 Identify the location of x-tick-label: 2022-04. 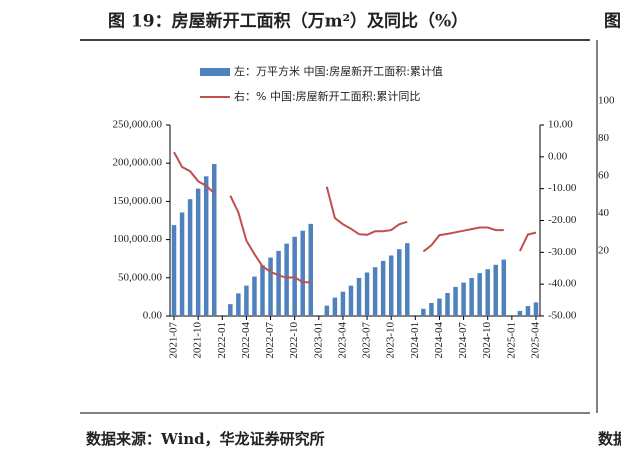
(246, 340).